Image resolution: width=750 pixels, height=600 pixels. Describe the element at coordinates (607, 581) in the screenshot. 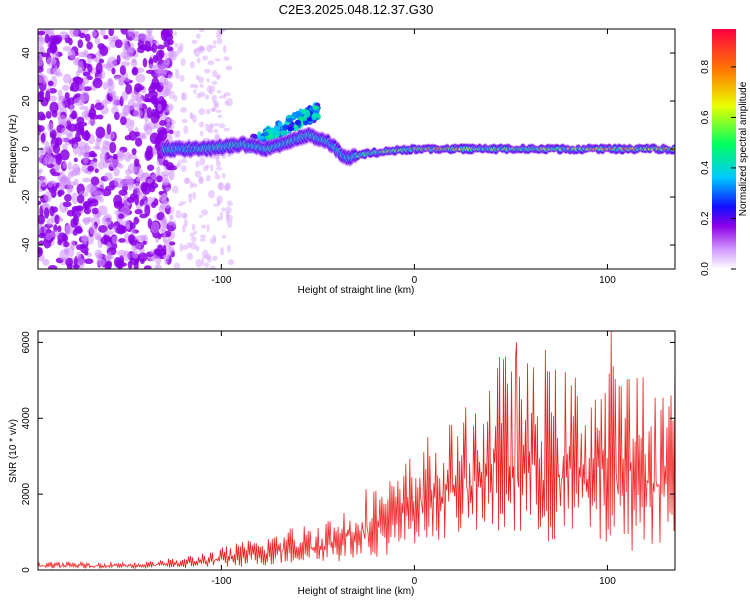

I see `x-tick-label: 100` at that location.